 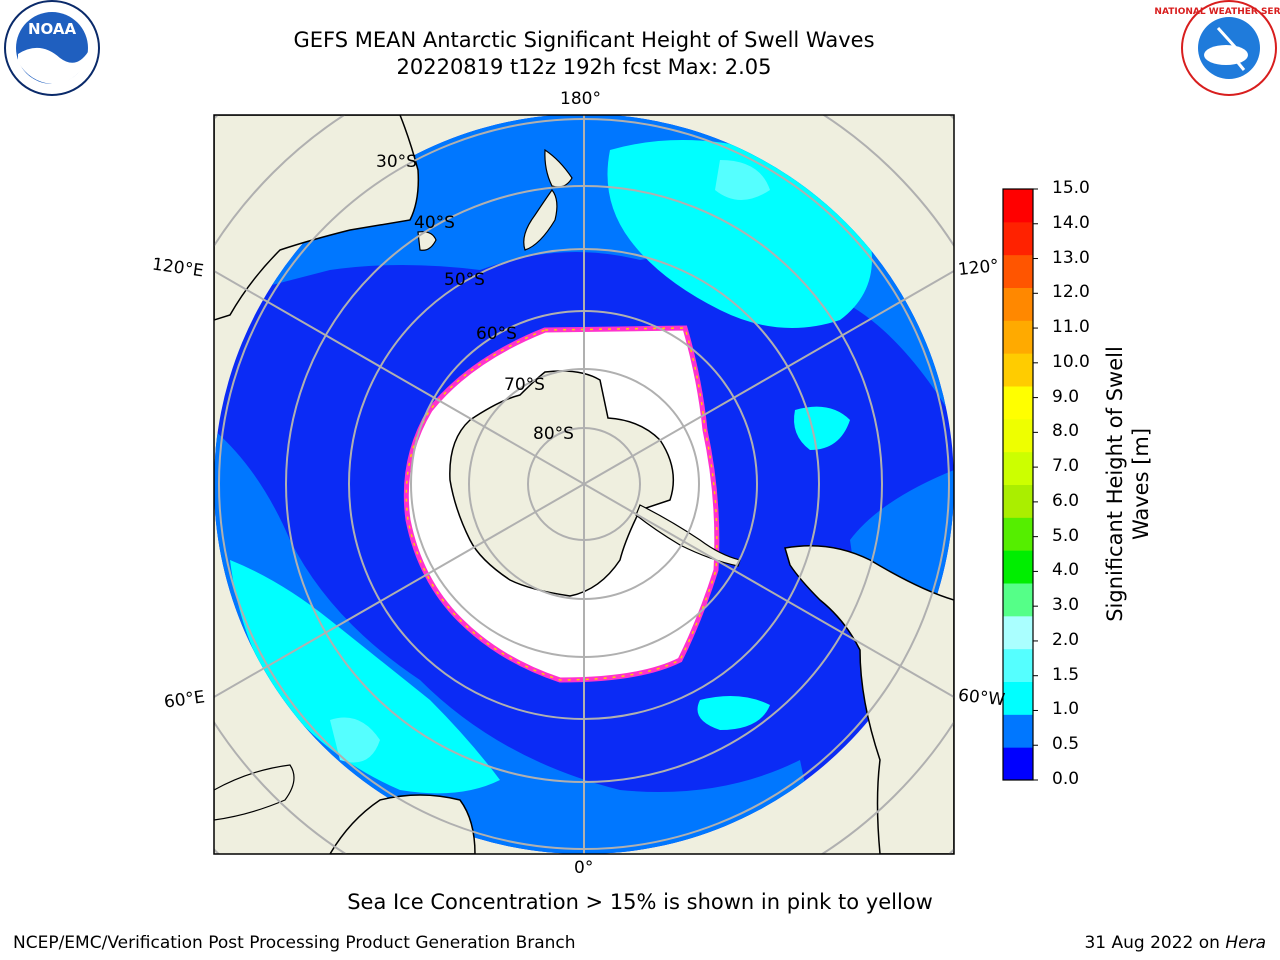 I want to click on lon-label-0: 0°, so click(x=584, y=868).